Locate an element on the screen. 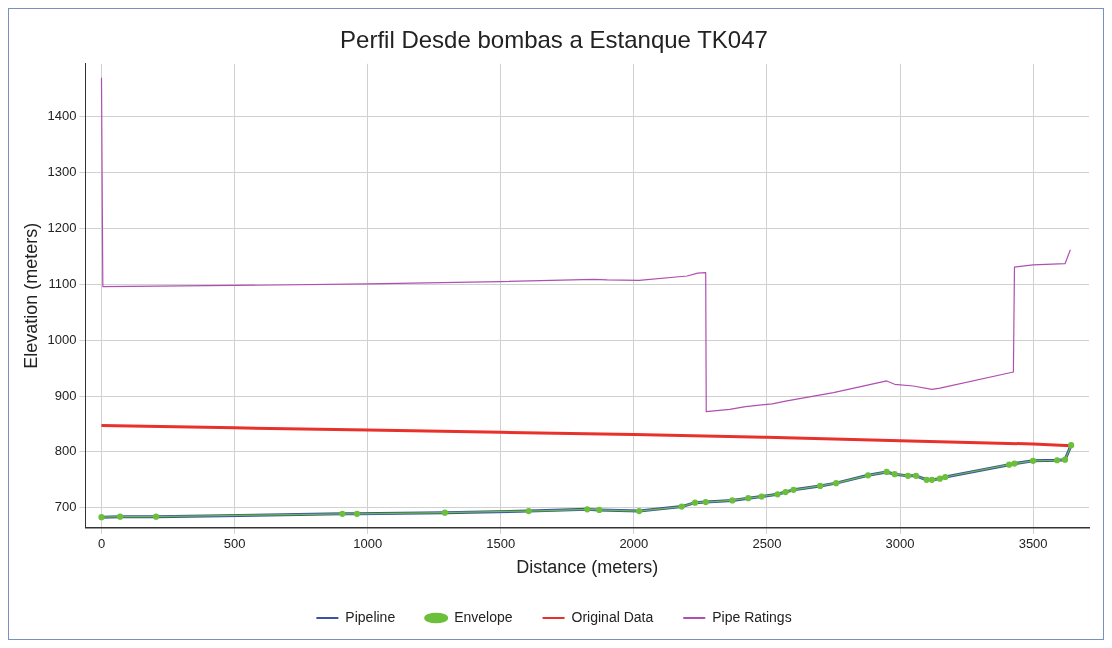 Image resolution: width=1112 pixels, height=648 pixels. y-tick-label: 1100 is located at coordinates (62, 283).